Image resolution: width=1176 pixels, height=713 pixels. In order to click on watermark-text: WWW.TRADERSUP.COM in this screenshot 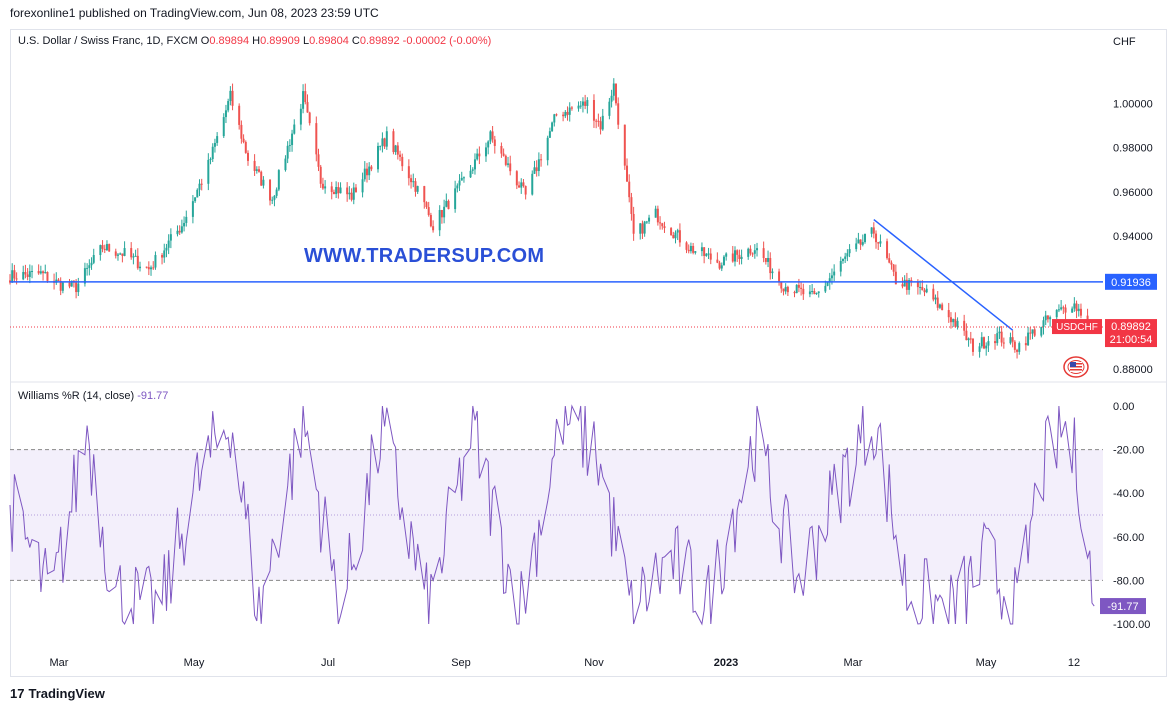, I will do `click(424, 256)`.